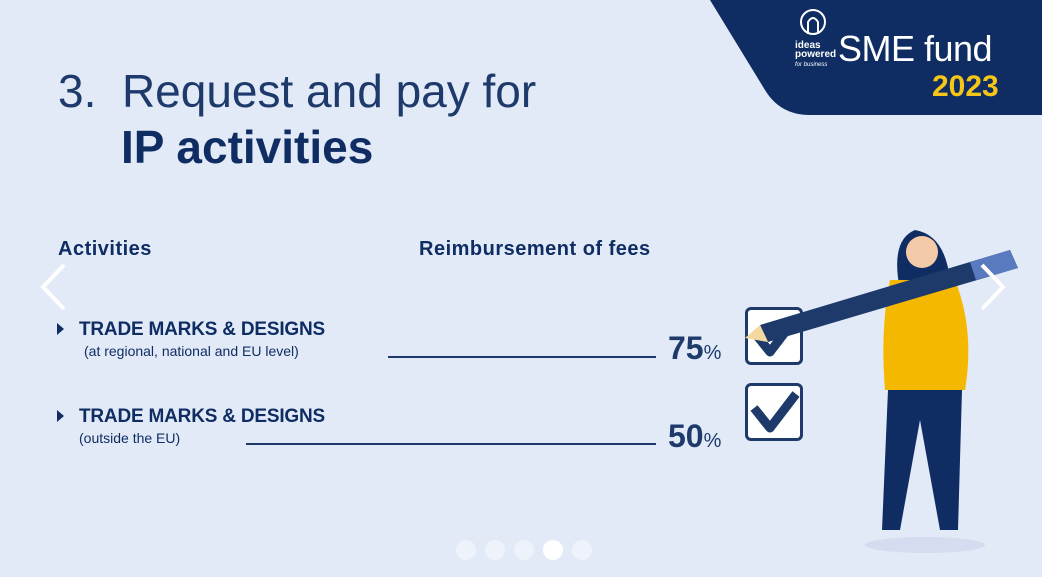 The image size is (1042, 577). Describe the element at coordinates (813, 22) in the screenshot. I see `ideas-powered-logo-icon` at that location.